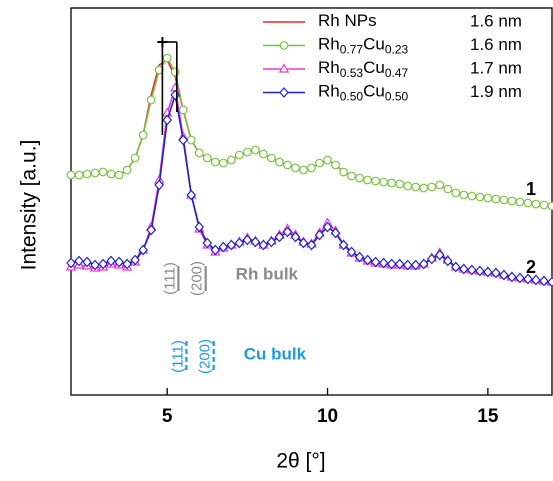 The width and height of the screenshot is (553, 481). Describe the element at coordinates (363, 93) in the screenshot. I see `legend-label: Rh0.50Cu0.50` at that location.